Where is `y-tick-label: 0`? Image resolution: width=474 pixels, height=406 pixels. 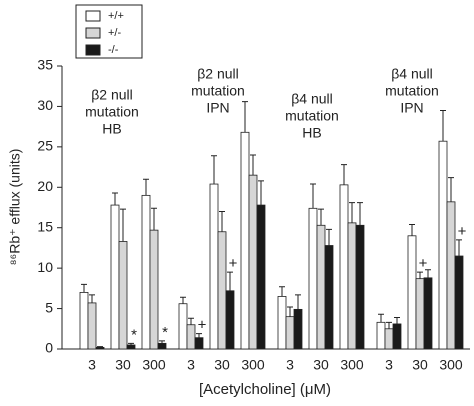
y-tick-label: 0 is located at coordinates (49, 348).